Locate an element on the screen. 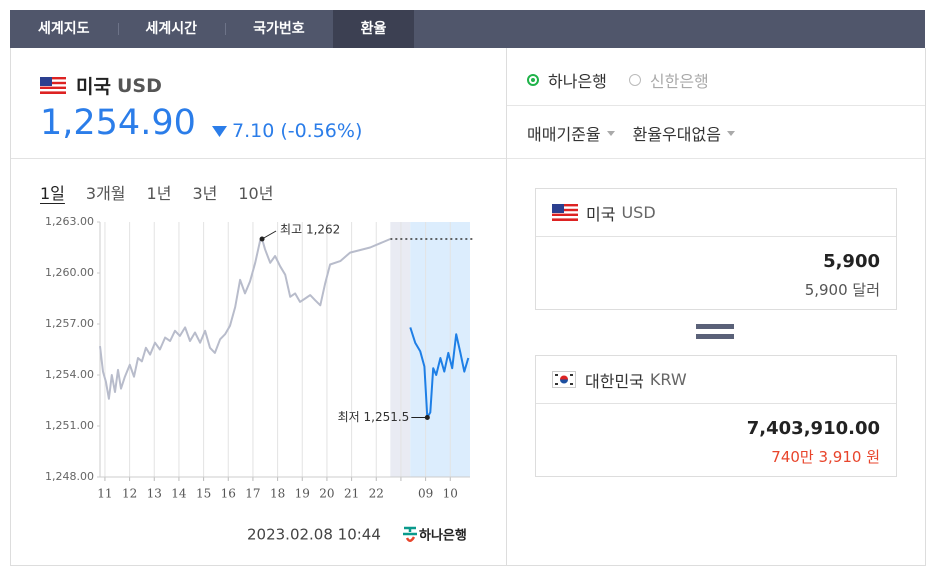  x-tick-label: 09 is located at coordinates (425, 494).